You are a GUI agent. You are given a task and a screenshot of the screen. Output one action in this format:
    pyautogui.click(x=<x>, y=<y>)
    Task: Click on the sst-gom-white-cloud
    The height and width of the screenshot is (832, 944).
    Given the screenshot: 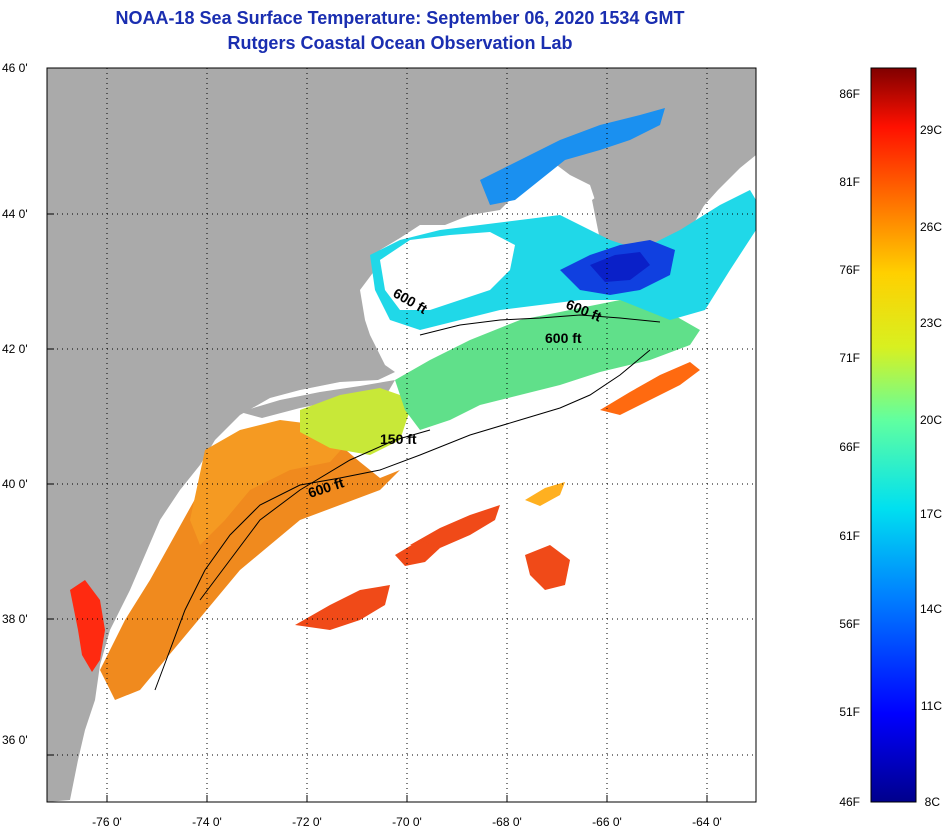 What is the action you would take?
    pyautogui.click(x=447, y=271)
    